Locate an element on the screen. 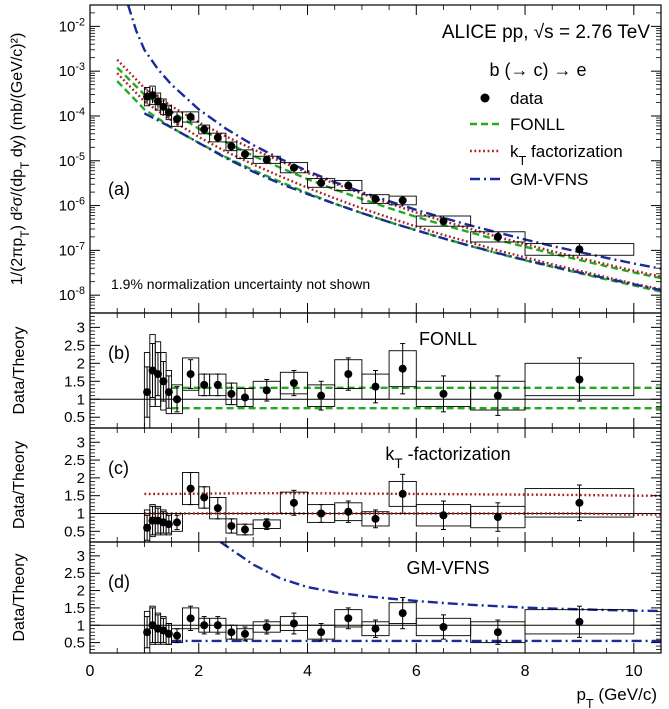 The image size is (669, 709). normalization-note: 1.9% normalization uncertainty not shown is located at coordinates (240, 284).